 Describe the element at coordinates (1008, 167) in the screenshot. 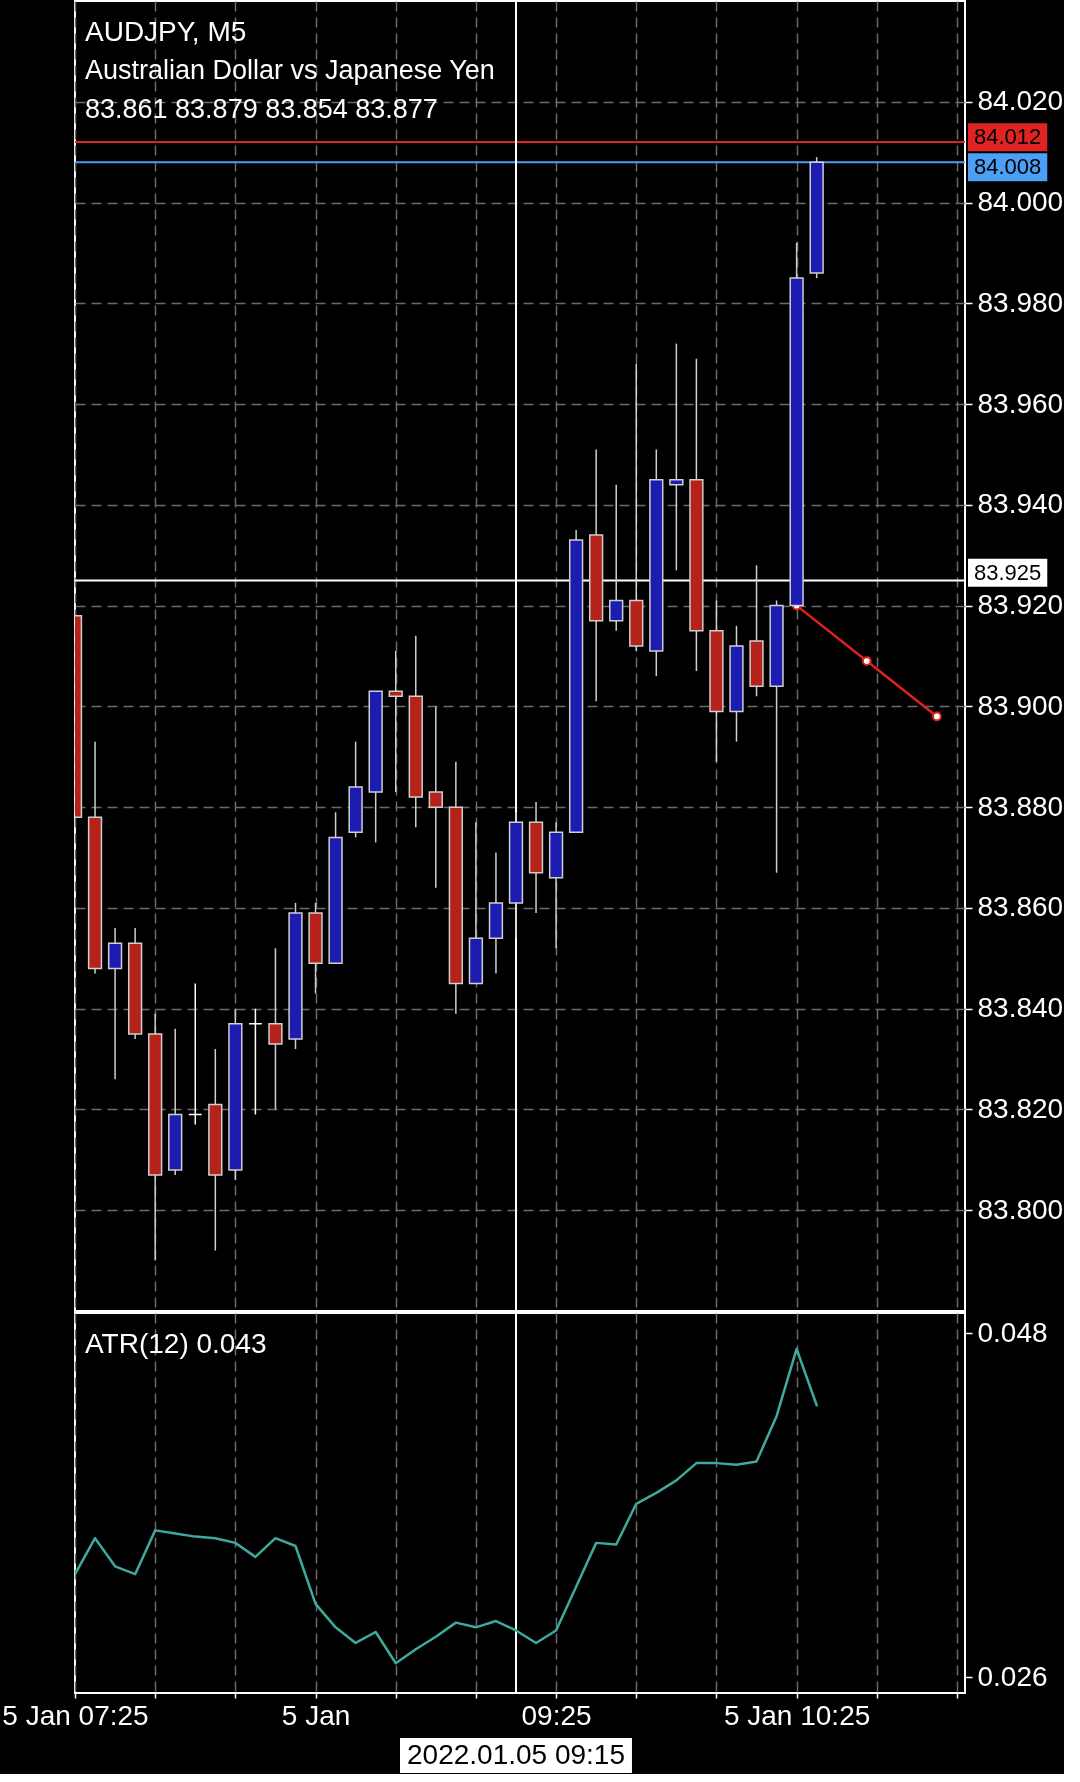

I see `ref-line-label: 84.008` at that location.